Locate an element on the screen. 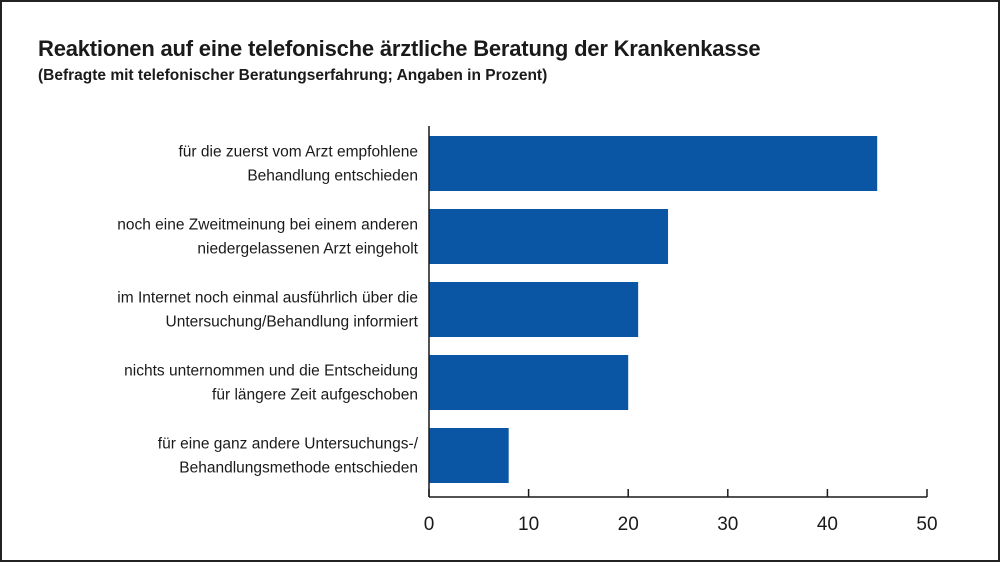 The height and width of the screenshot is (562, 1000). category-label: niedergelassenen Arzt eingeholt is located at coordinates (307, 249).